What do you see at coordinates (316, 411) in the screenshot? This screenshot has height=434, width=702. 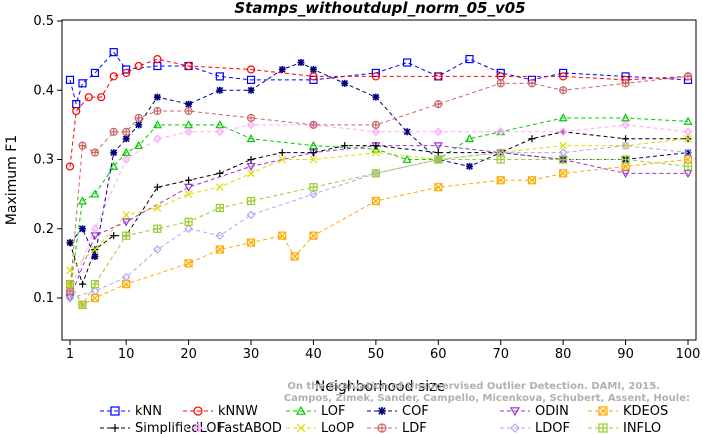 I see `legend-item-lof: LOF` at bounding box center [316, 411].